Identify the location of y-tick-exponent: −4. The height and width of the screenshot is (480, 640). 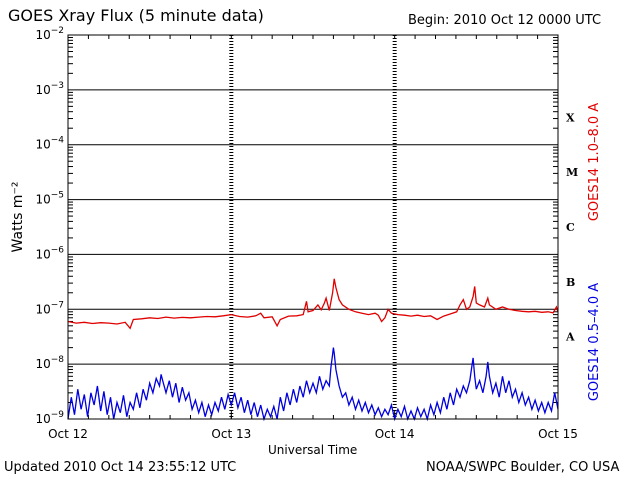
(58, 141).